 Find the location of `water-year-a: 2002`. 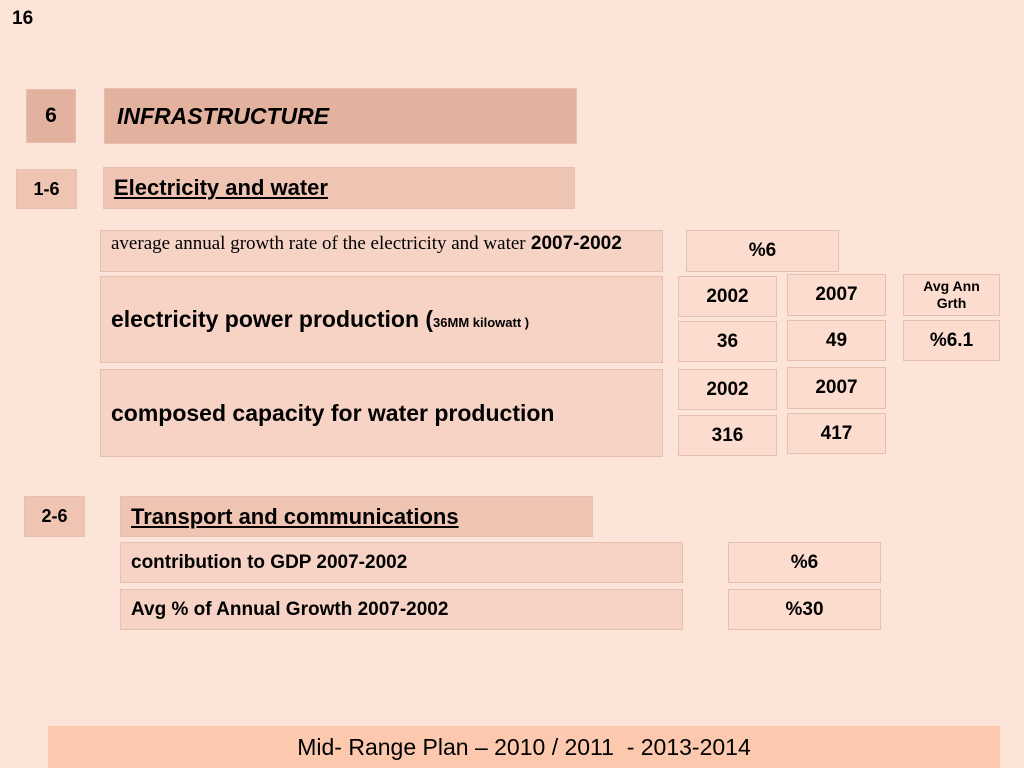

water-year-a: 2002 is located at coordinates (727, 389).